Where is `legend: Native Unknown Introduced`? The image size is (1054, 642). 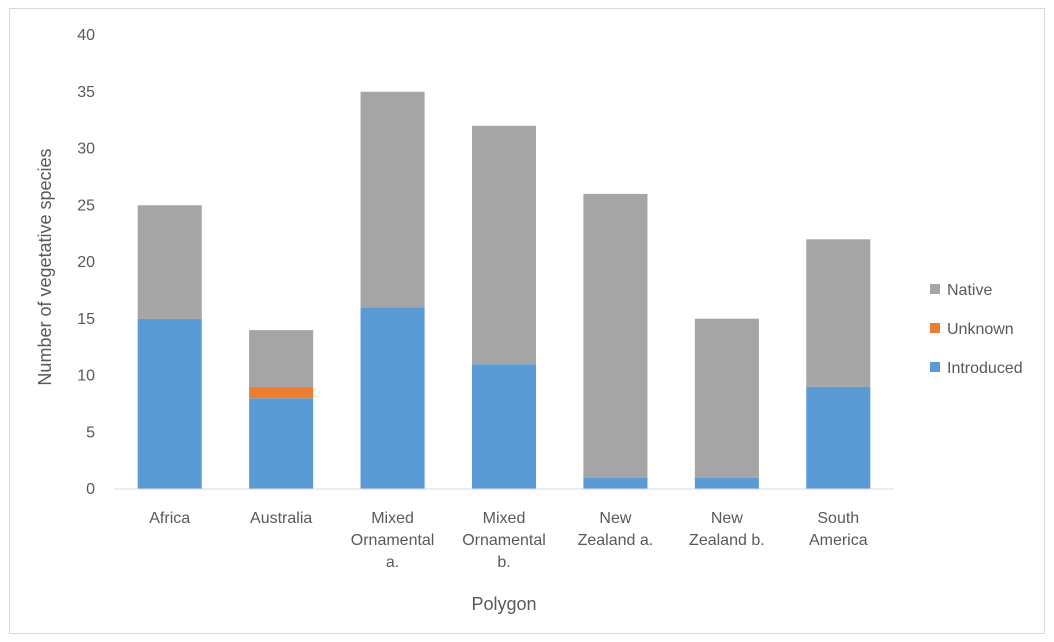 legend: Native Unknown Introduced is located at coordinates (976, 329).